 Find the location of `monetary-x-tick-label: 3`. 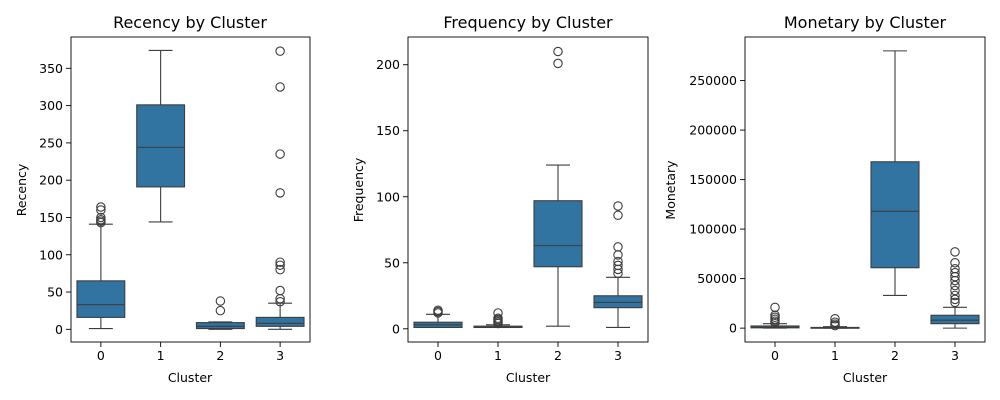

monetary-x-tick-label: 3 is located at coordinates (955, 355).